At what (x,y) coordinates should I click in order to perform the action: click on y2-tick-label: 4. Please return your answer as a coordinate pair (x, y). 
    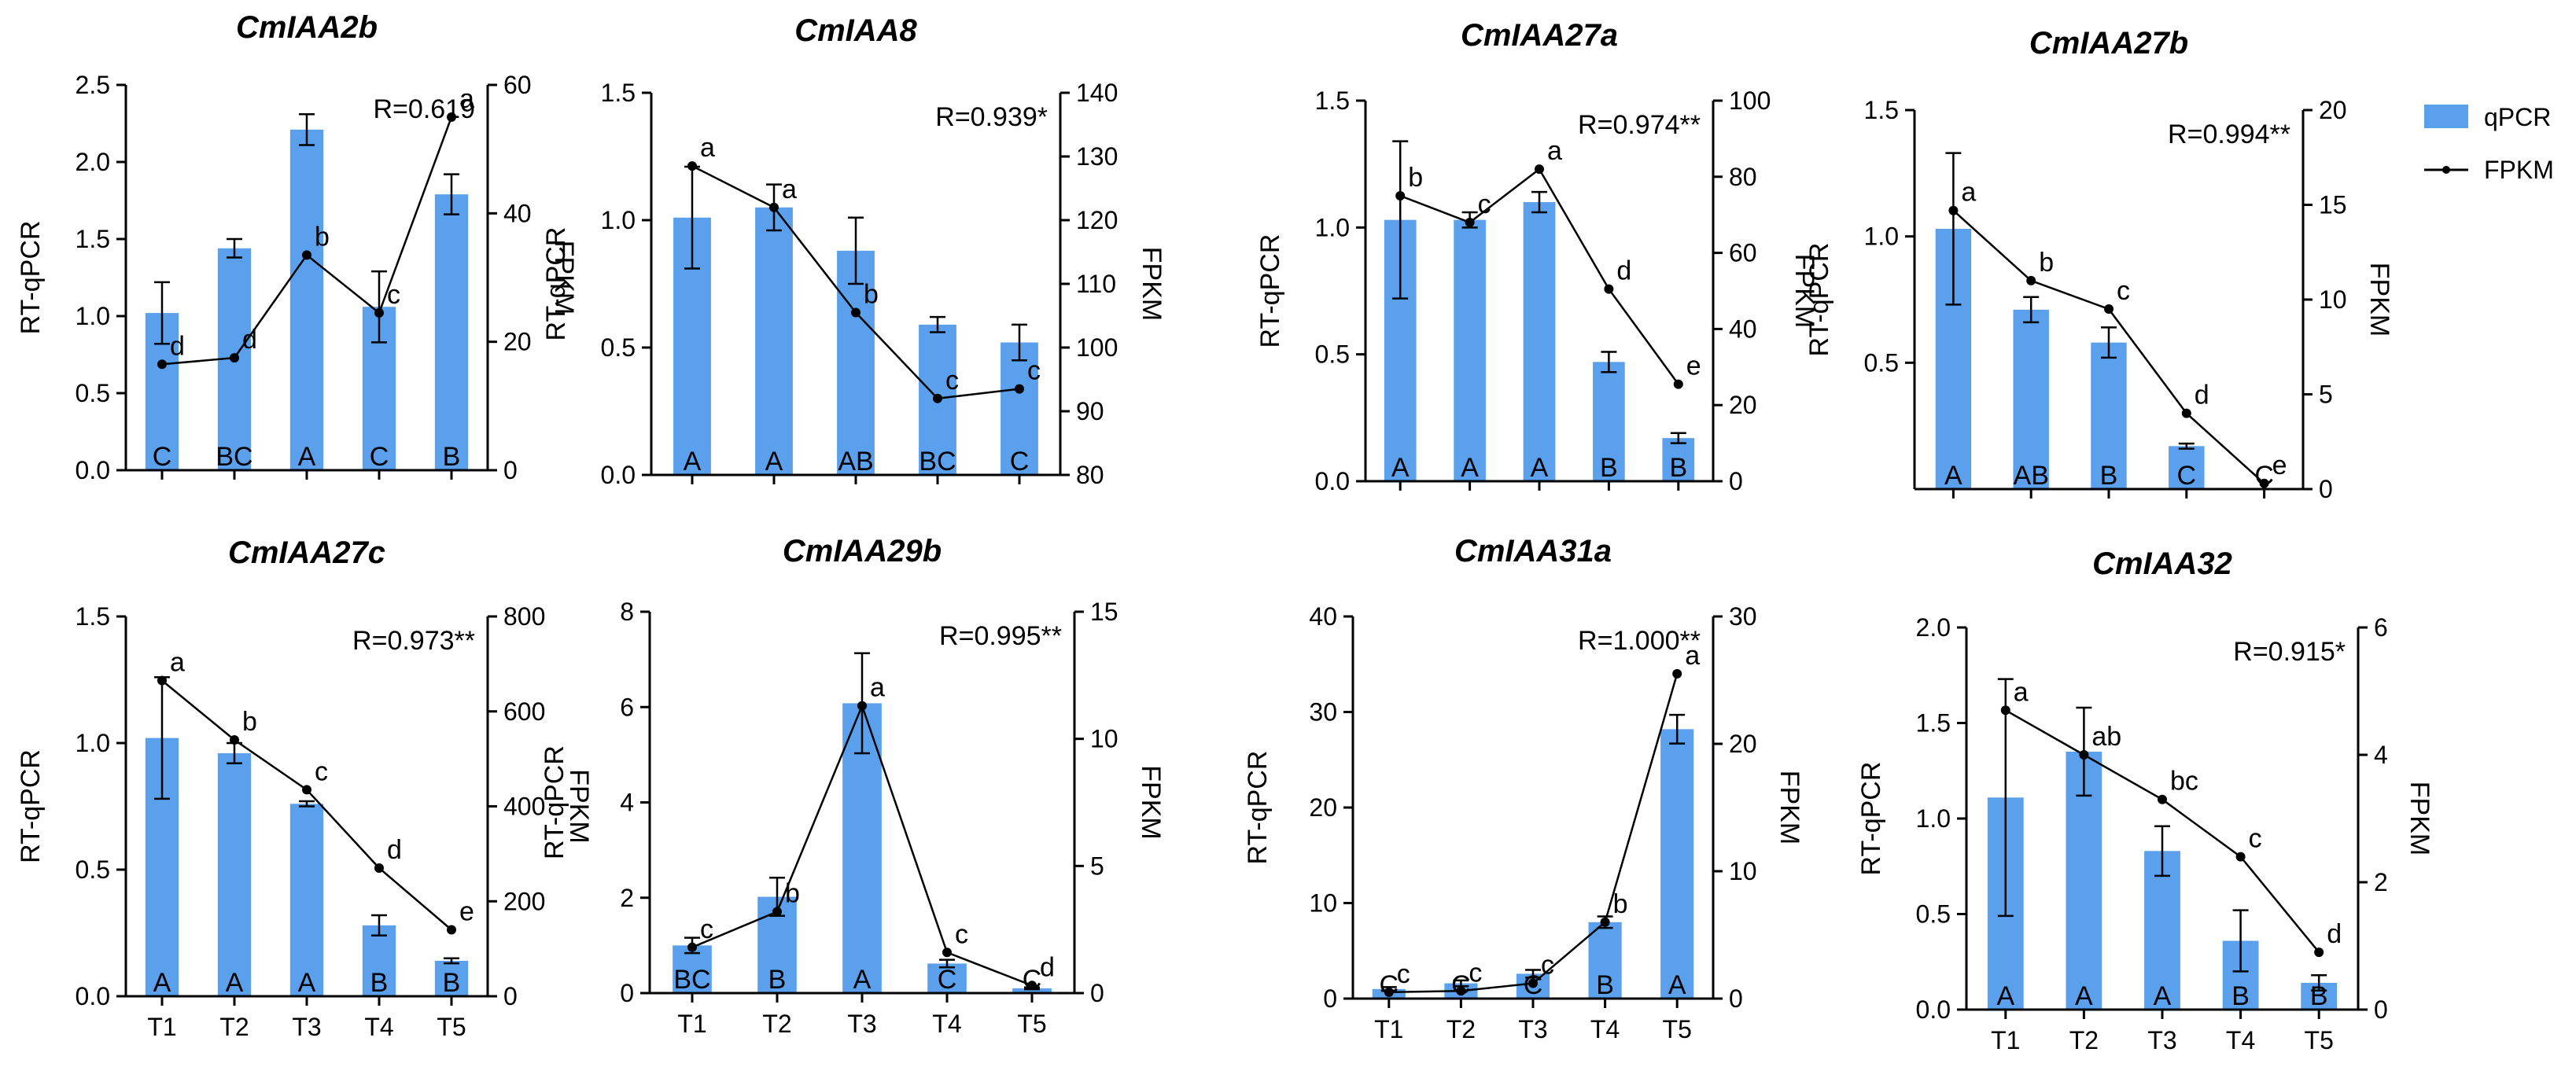
    Looking at the image, I should click on (2381, 755).